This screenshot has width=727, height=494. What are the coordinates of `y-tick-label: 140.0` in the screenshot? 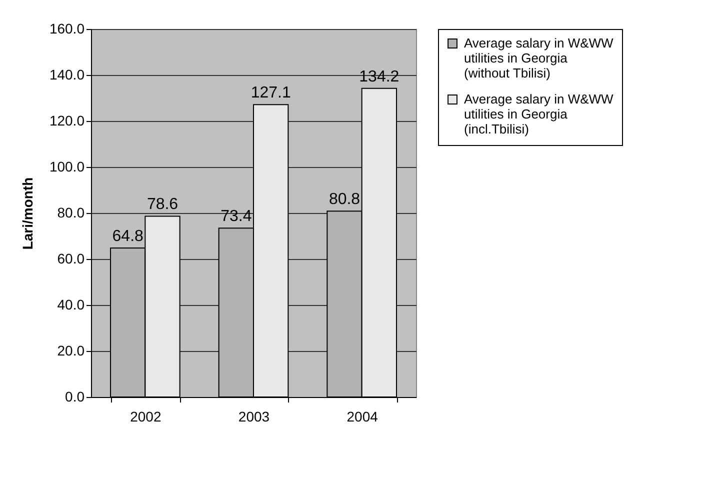 It's located at (67, 74).